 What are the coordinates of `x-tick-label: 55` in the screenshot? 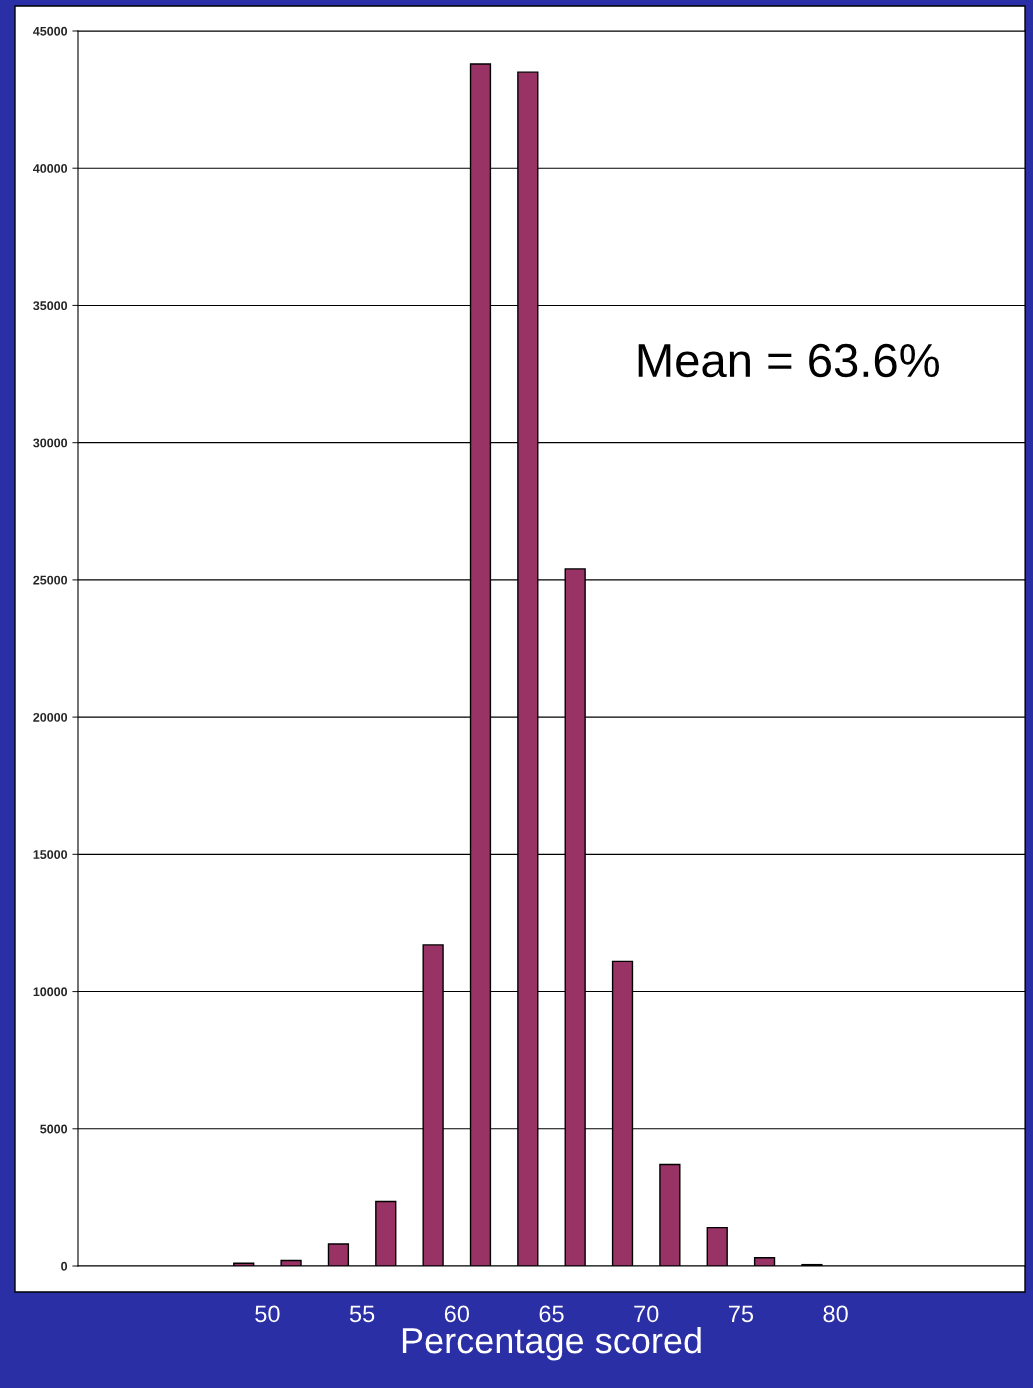 It's located at (362, 1314).